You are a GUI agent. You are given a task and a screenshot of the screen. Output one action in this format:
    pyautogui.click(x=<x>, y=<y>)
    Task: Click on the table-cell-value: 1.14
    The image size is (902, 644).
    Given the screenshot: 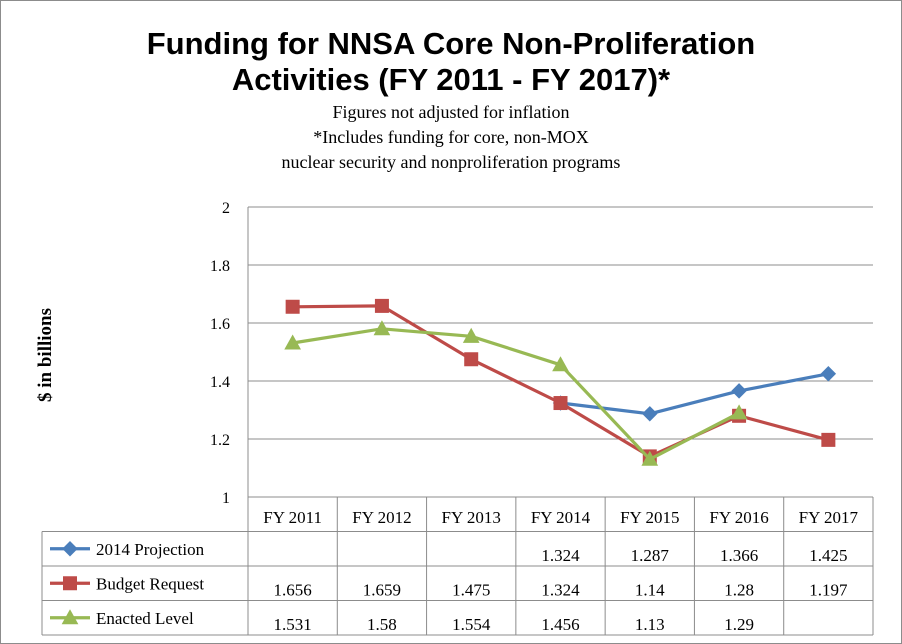 What is the action you would take?
    pyautogui.click(x=650, y=589)
    